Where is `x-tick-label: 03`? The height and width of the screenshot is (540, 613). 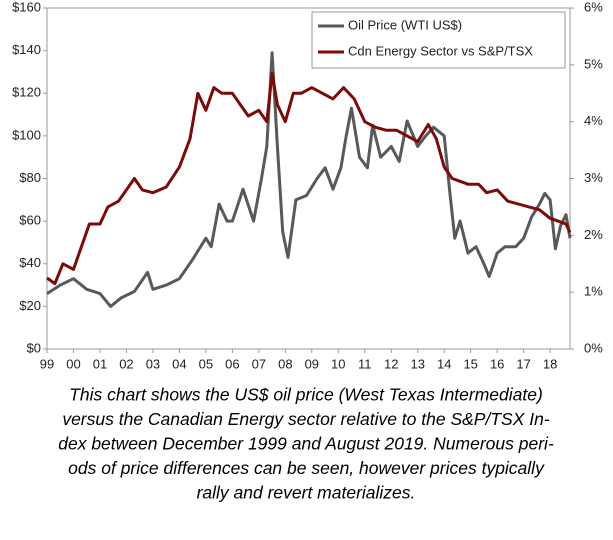
x-tick-label: 03 is located at coordinates (153, 363).